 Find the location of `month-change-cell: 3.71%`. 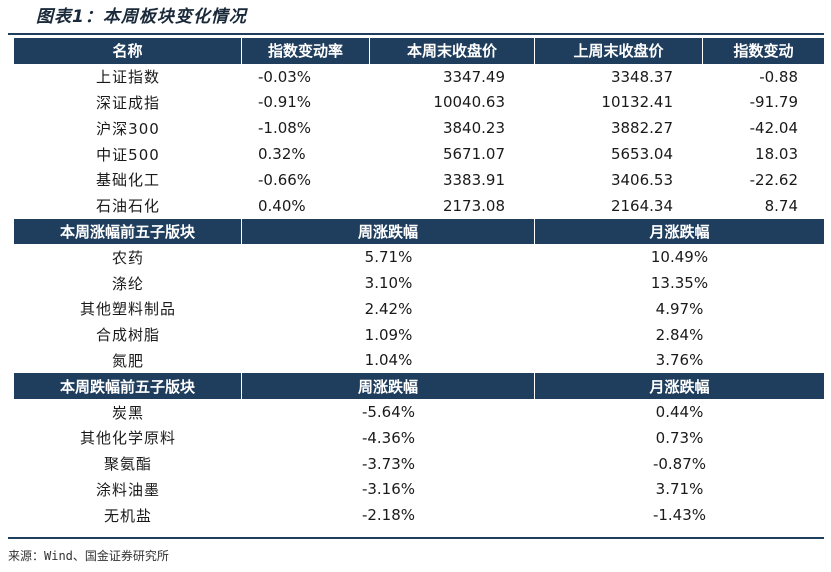

month-change-cell: 3.71% is located at coordinates (679, 489).